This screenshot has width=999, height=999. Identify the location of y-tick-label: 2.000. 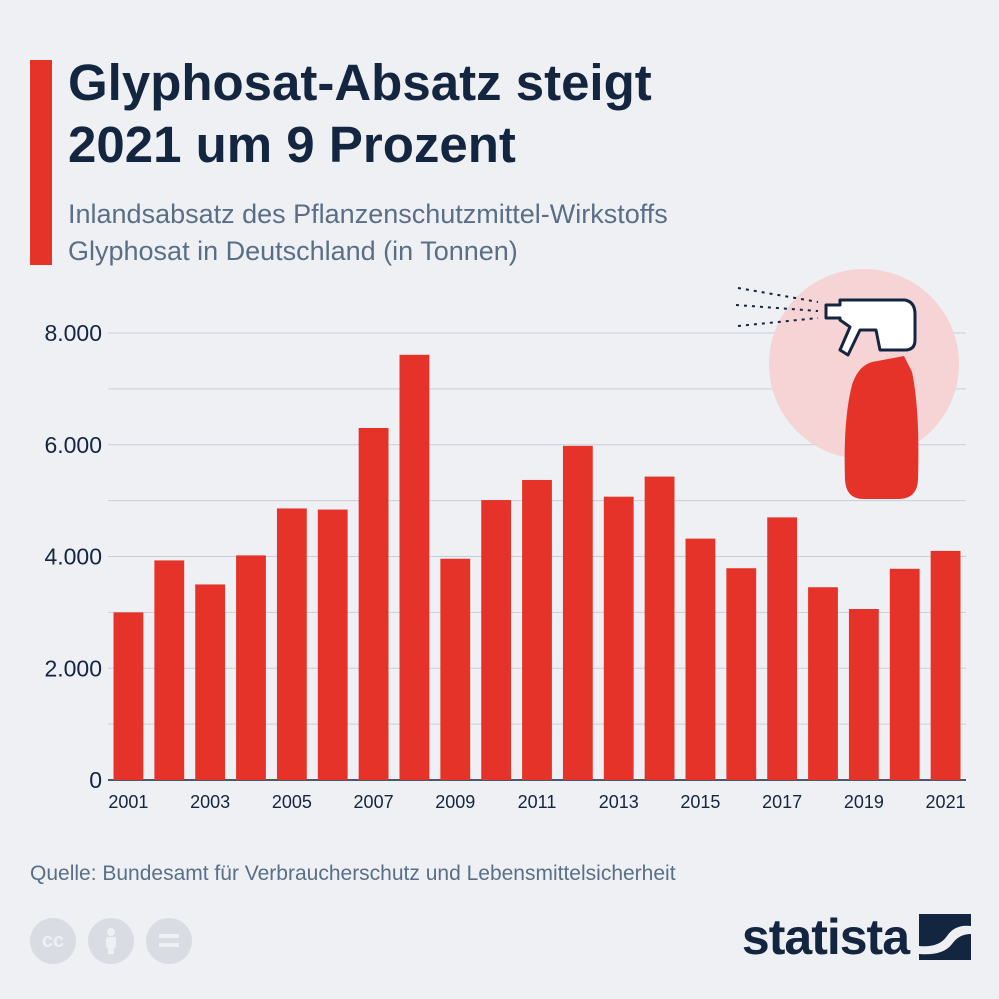
(73, 668).